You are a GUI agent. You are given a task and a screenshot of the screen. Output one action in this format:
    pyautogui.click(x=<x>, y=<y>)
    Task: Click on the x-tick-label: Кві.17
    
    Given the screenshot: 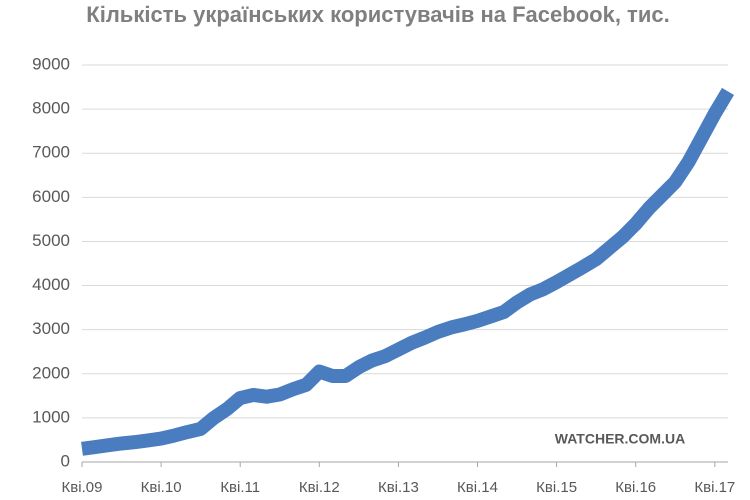 What is the action you would take?
    pyautogui.click(x=714, y=487)
    